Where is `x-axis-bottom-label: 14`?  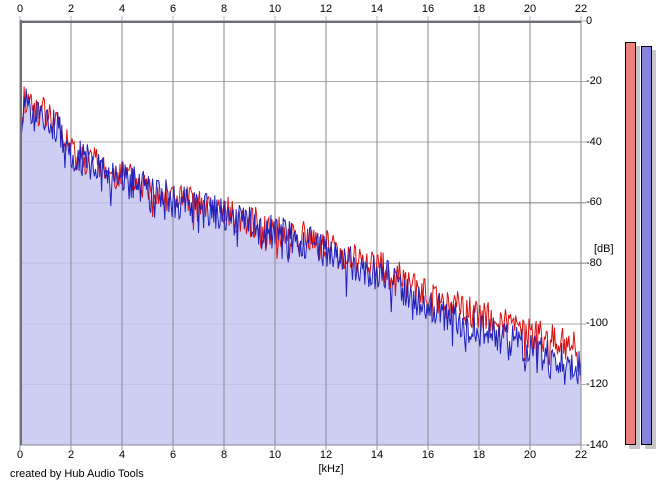 x-axis-bottom-label: 14 is located at coordinates (377, 455).